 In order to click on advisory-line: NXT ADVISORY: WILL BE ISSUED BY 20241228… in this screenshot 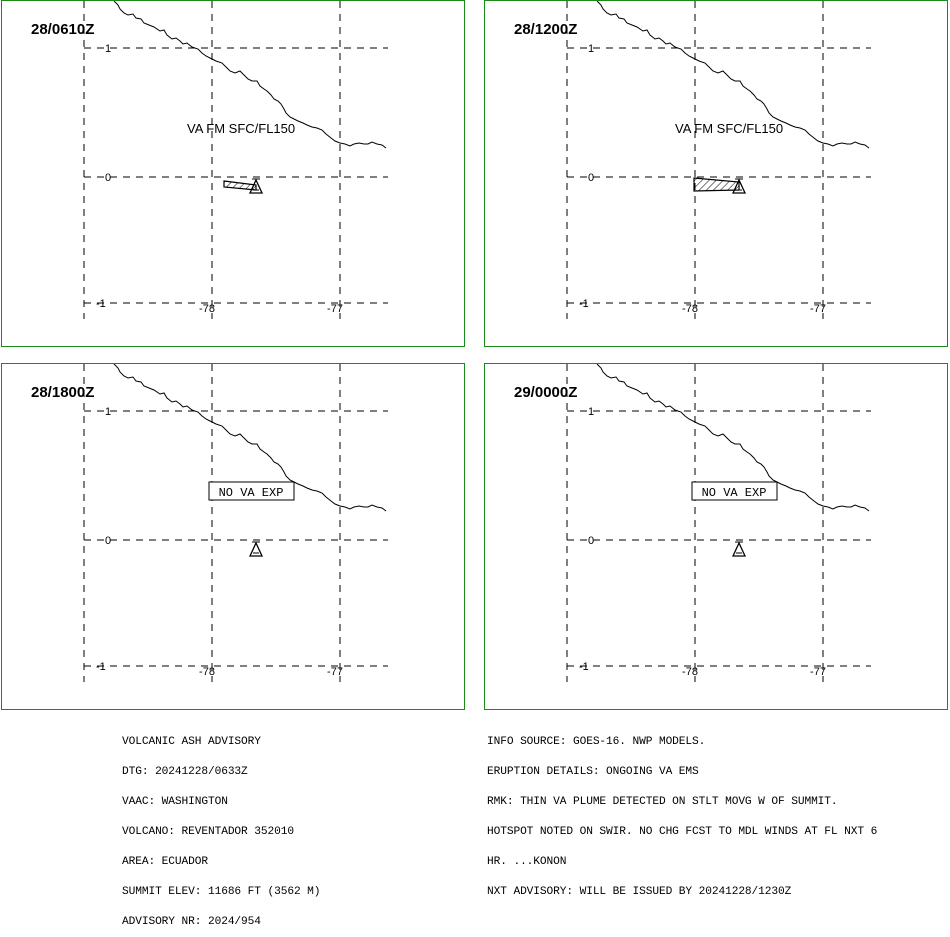, I will do `click(639, 892)`.